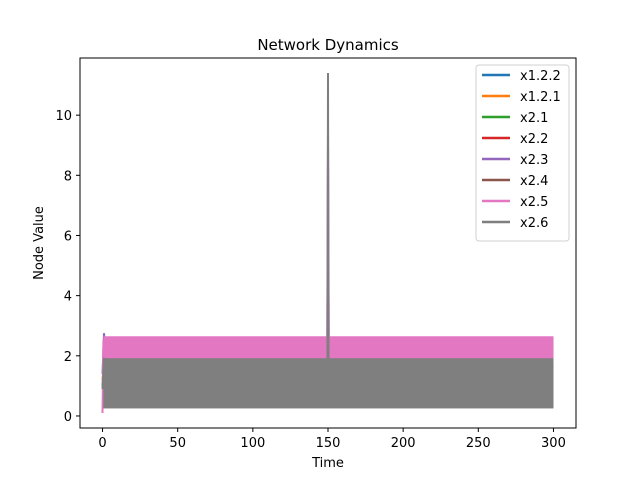 The image size is (640, 480). Describe the element at coordinates (534, 118) in the screenshot. I see `legend-label: x2.1` at that location.